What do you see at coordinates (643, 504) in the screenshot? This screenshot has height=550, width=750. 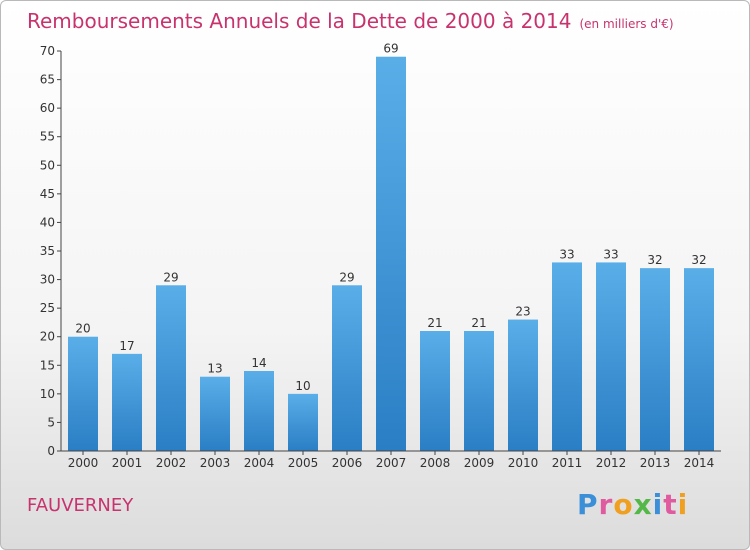 I see `logo-letter: x` at bounding box center [643, 504].